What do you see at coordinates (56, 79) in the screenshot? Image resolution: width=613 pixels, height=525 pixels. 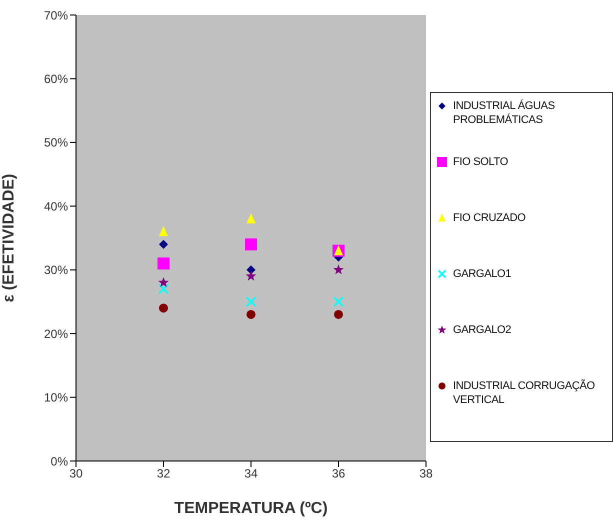 I see `y-tick-label: 60%` at bounding box center [56, 79].